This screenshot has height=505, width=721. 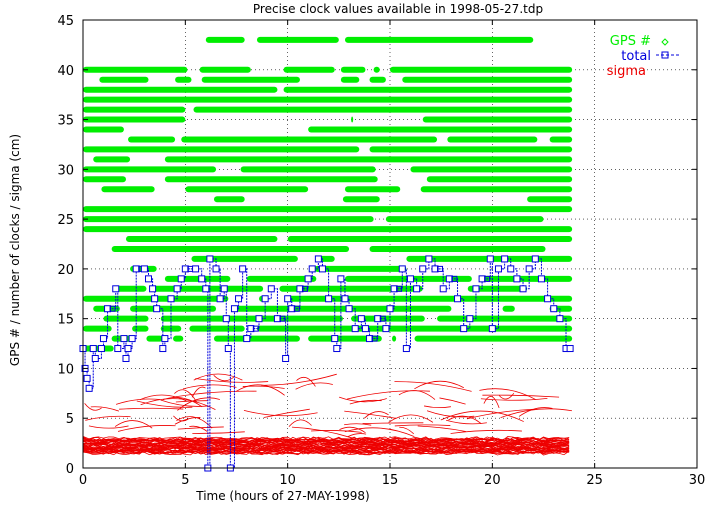 What do you see at coordinates (65, 369) in the screenshot?
I see `y-tick-label: 10` at bounding box center [65, 369].